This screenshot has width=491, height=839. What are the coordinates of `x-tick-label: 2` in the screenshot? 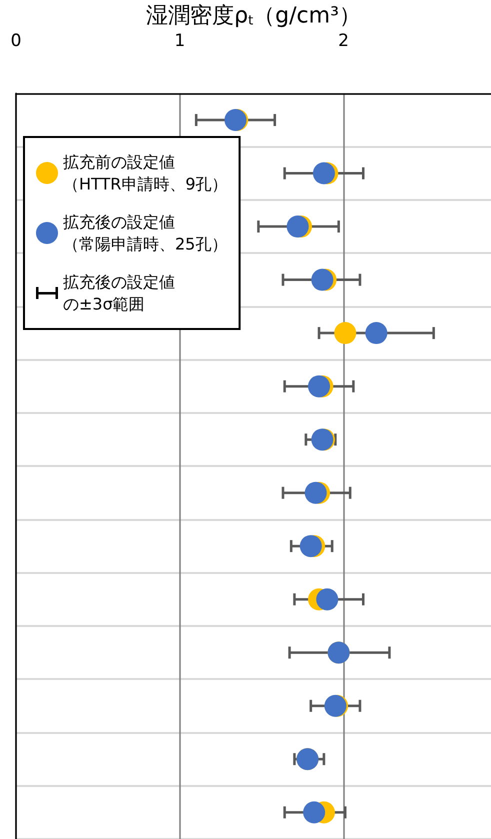 It's located at (343, 40).